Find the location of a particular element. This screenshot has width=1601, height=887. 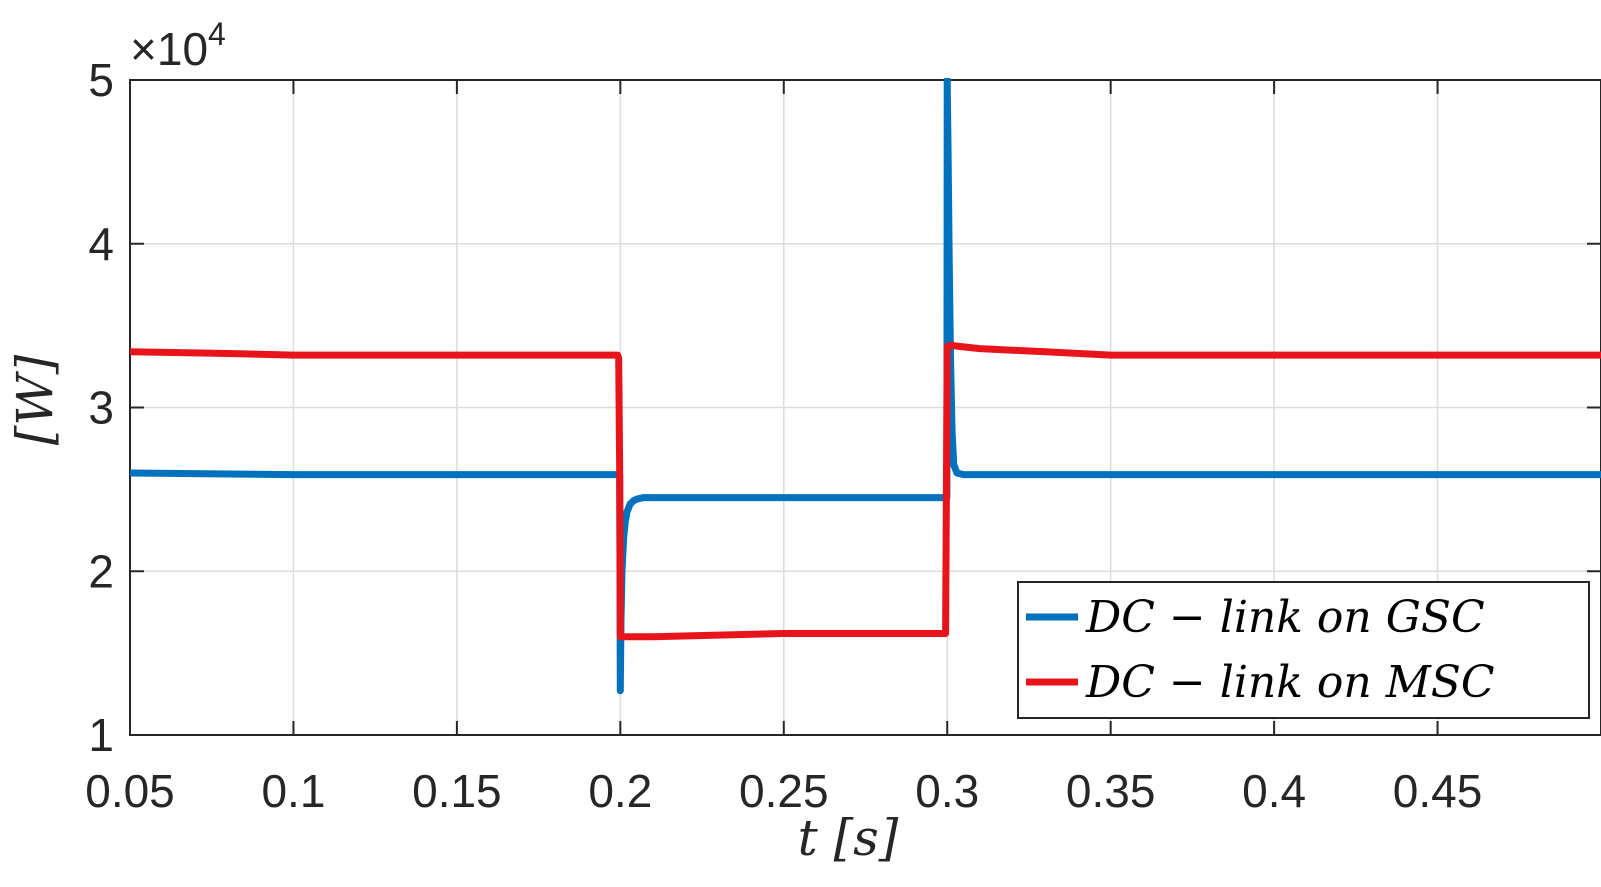

y-tick-label: 1 is located at coordinates (101, 735).